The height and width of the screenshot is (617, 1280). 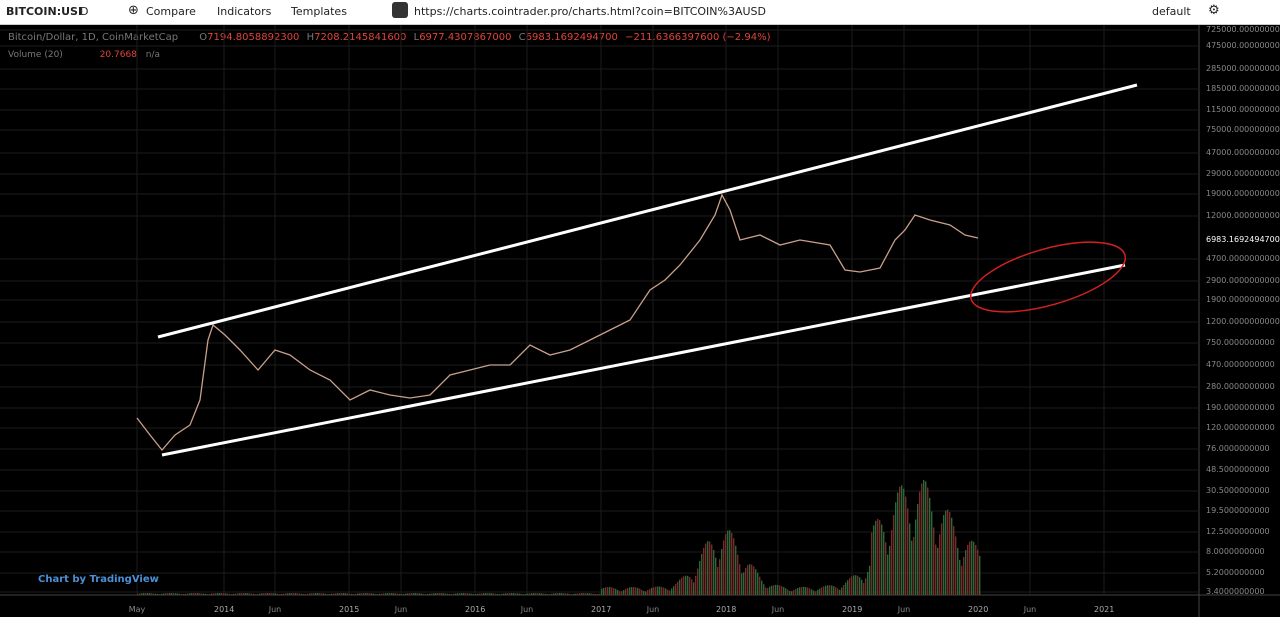 What do you see at coordinates (44, 11) in the screenshot?
I see `symbol: BITCOIN:USI` at bounding box center [44, 11].